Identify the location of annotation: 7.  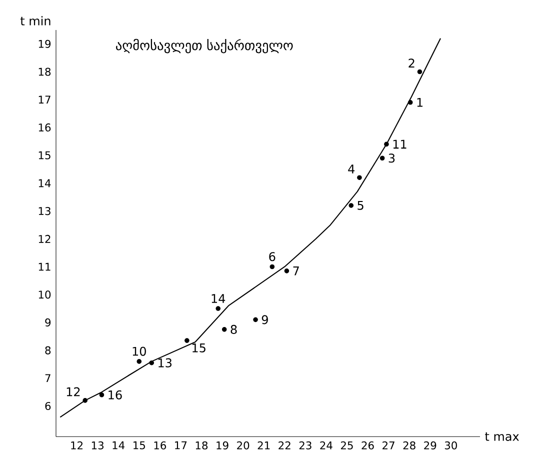
(296, 271).